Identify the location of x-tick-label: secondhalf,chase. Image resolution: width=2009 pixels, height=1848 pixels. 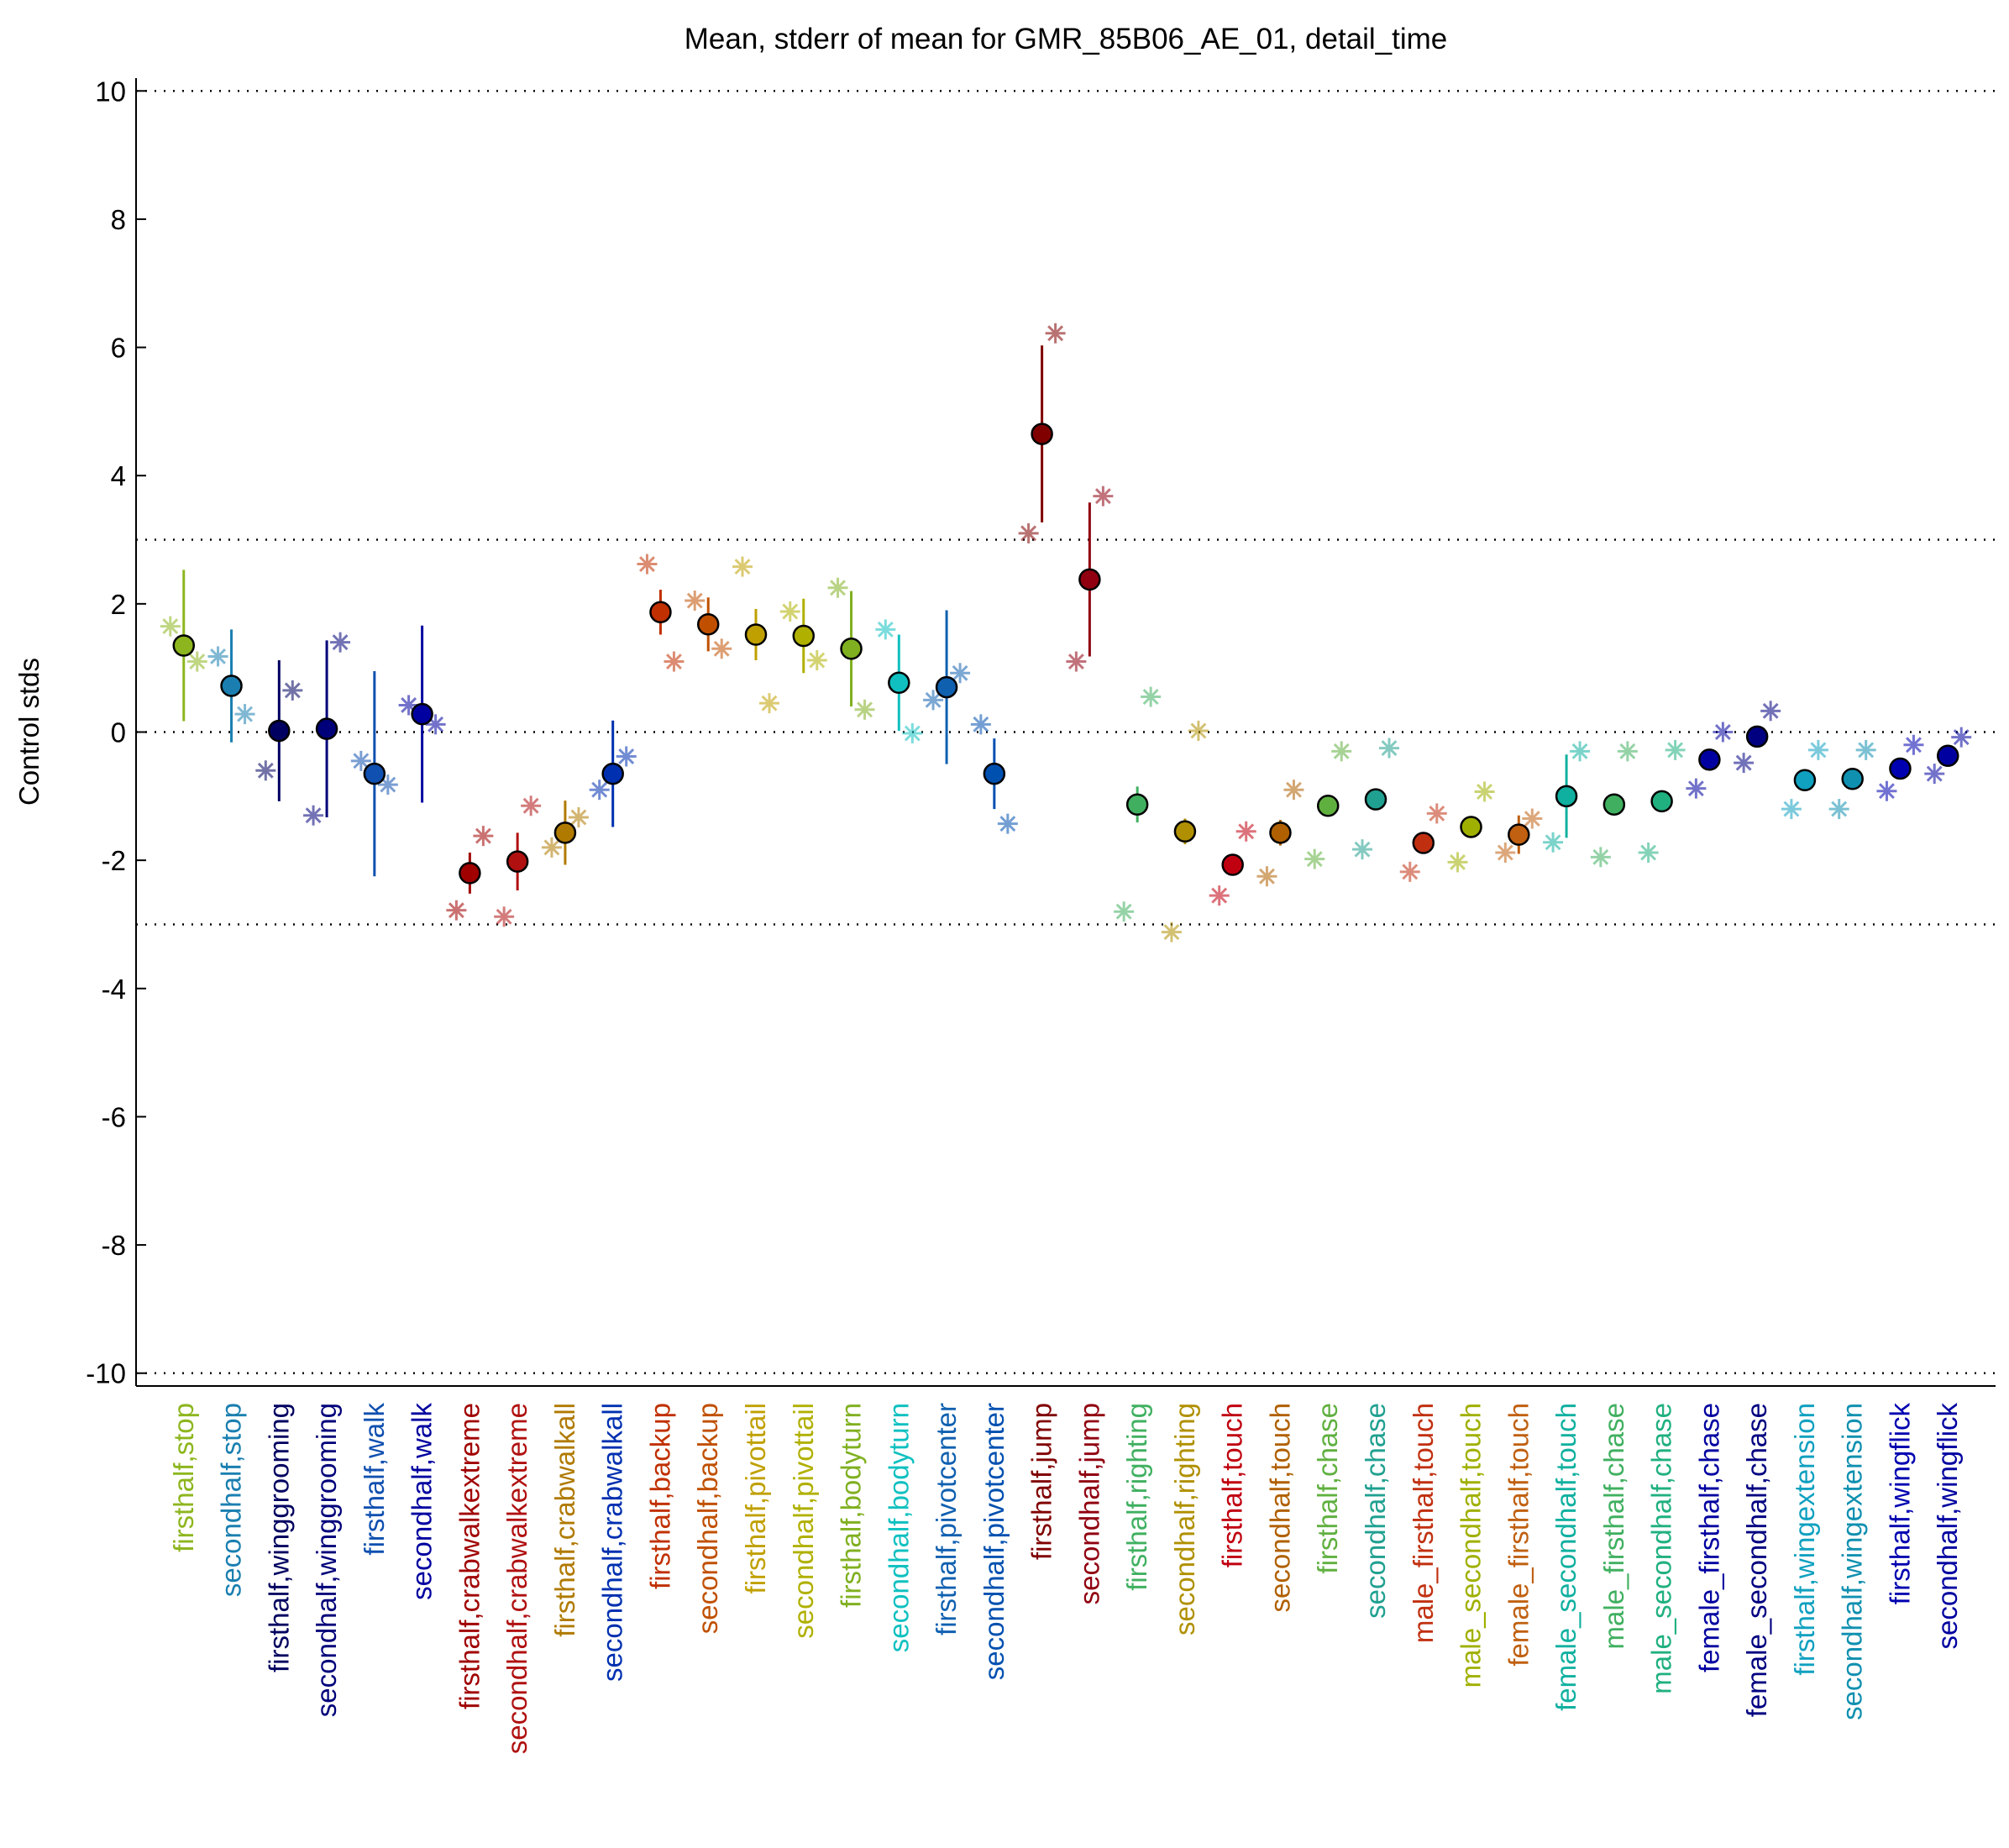
(1375, 1511).